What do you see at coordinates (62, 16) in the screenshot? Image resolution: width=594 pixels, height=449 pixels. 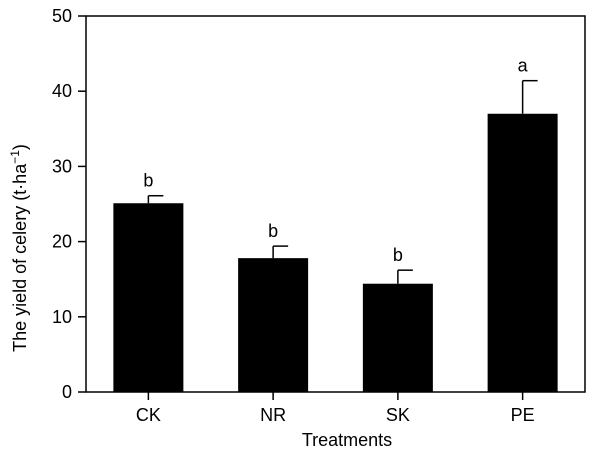 I see `y-tick-label-50: 50` at bounding box center [62, 16].